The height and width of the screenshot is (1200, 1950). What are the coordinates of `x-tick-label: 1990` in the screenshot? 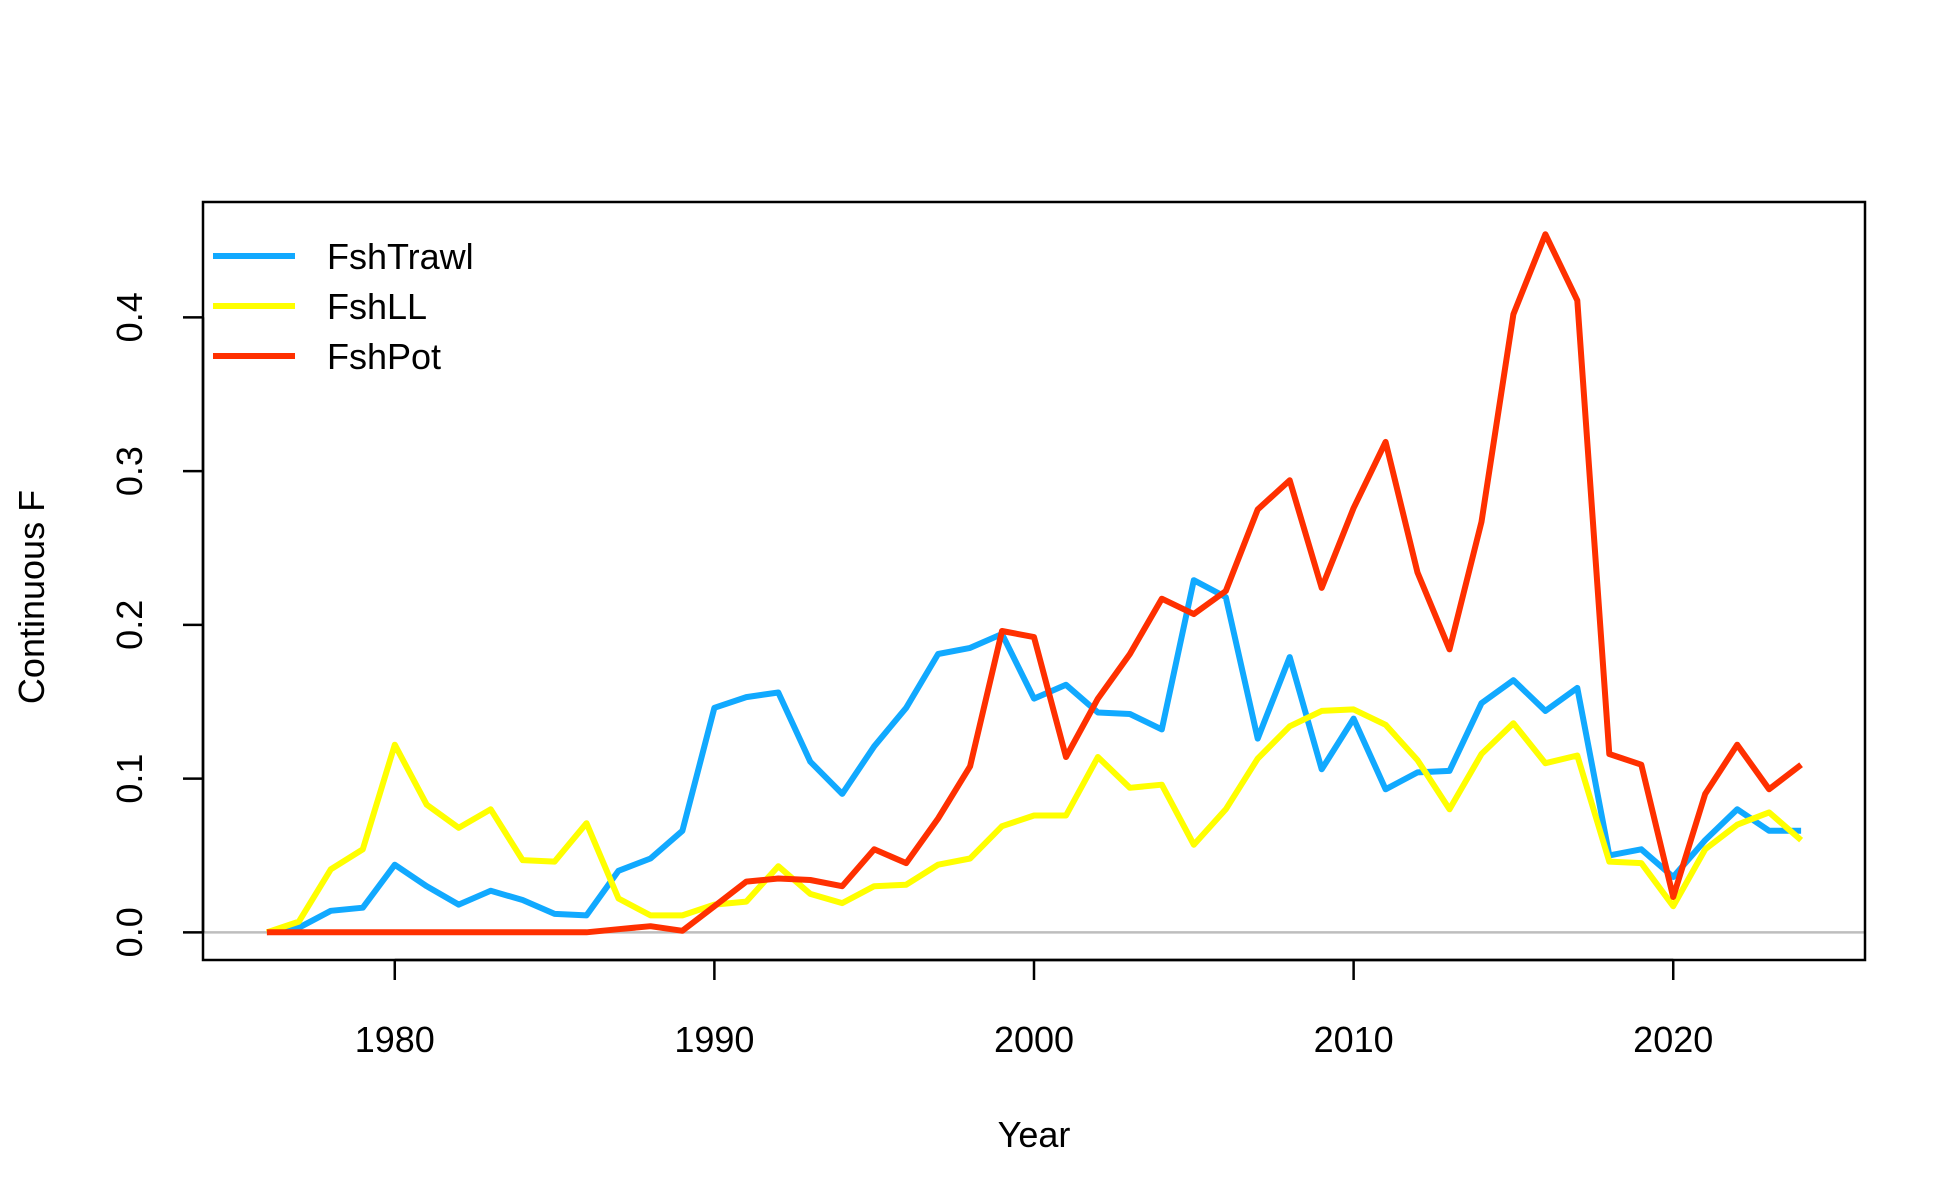 It's located at (714, 1039).